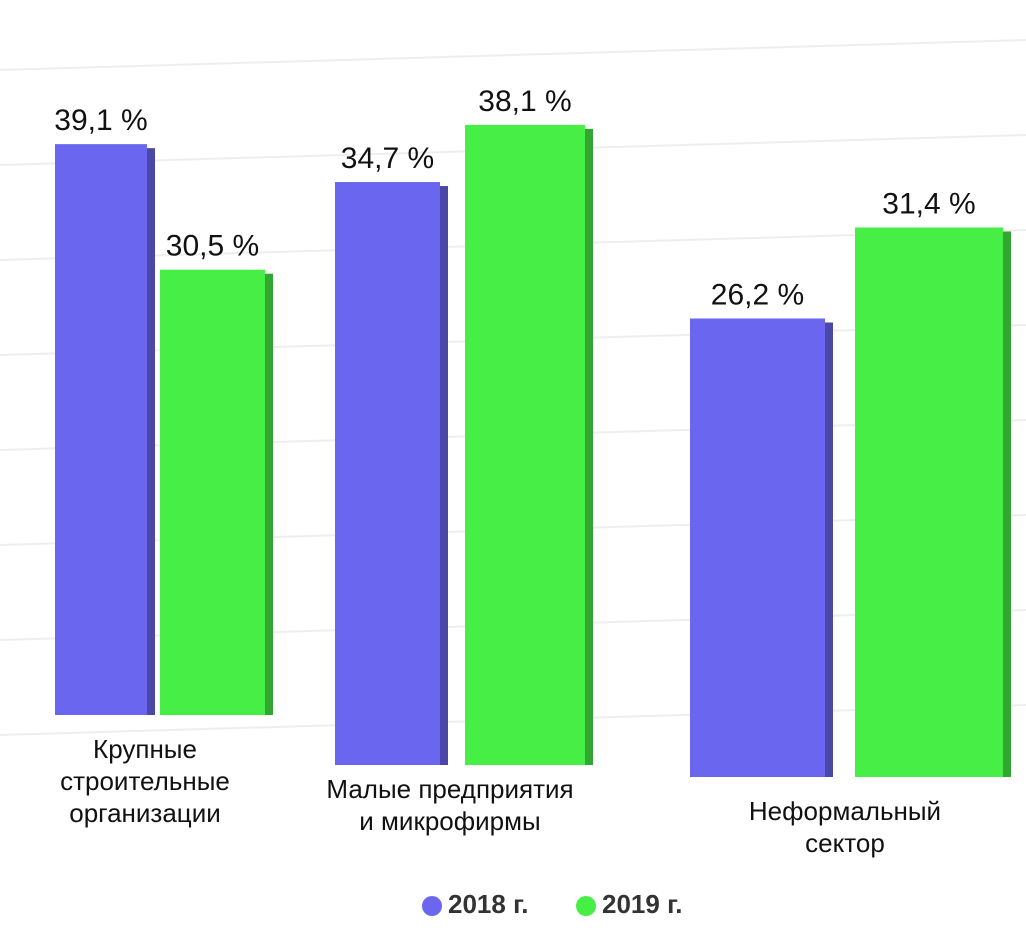  I want to click on data-label: 26,2 %, so click(757, 295).